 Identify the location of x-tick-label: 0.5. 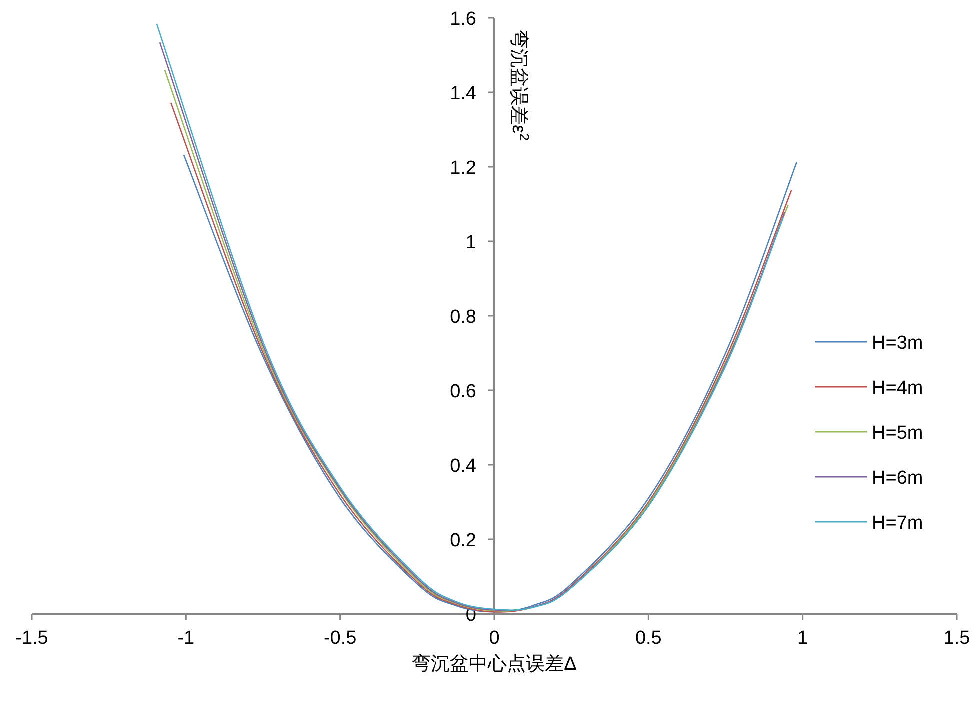
(648, 638).